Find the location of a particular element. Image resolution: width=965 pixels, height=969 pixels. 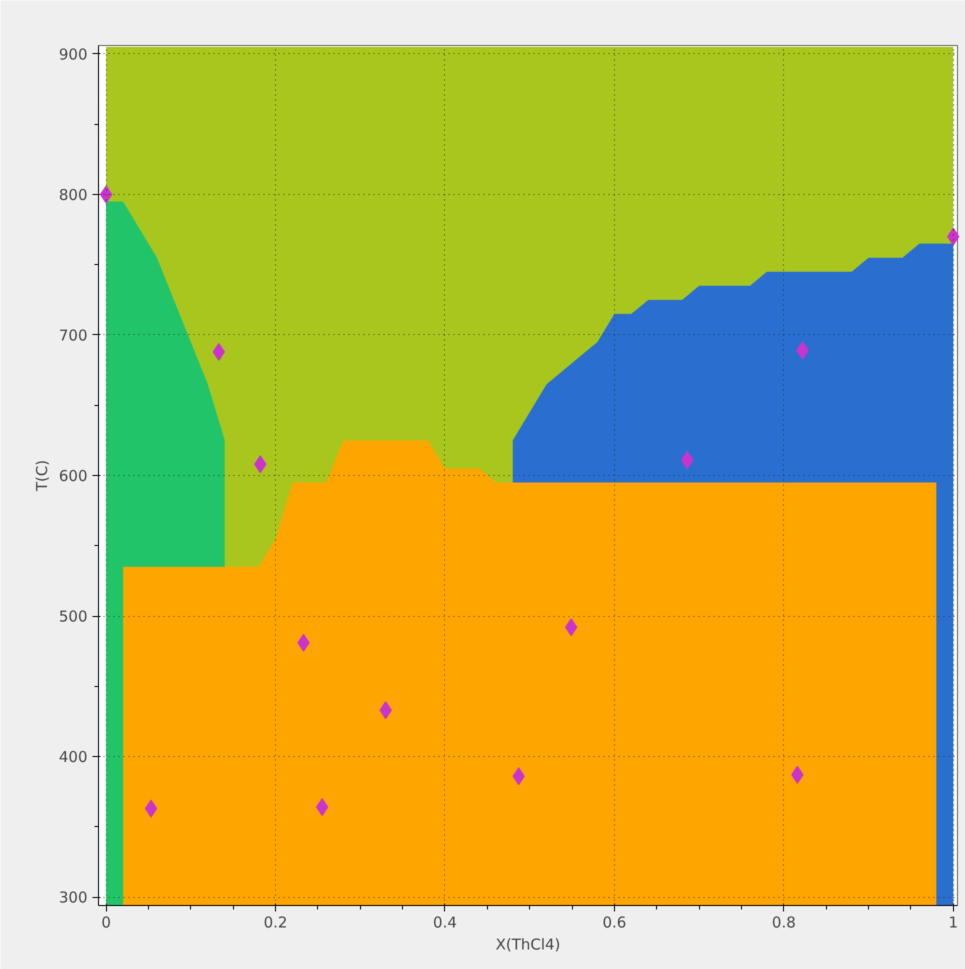

y-tick-label: 400 is located at coordinates (73, 757).